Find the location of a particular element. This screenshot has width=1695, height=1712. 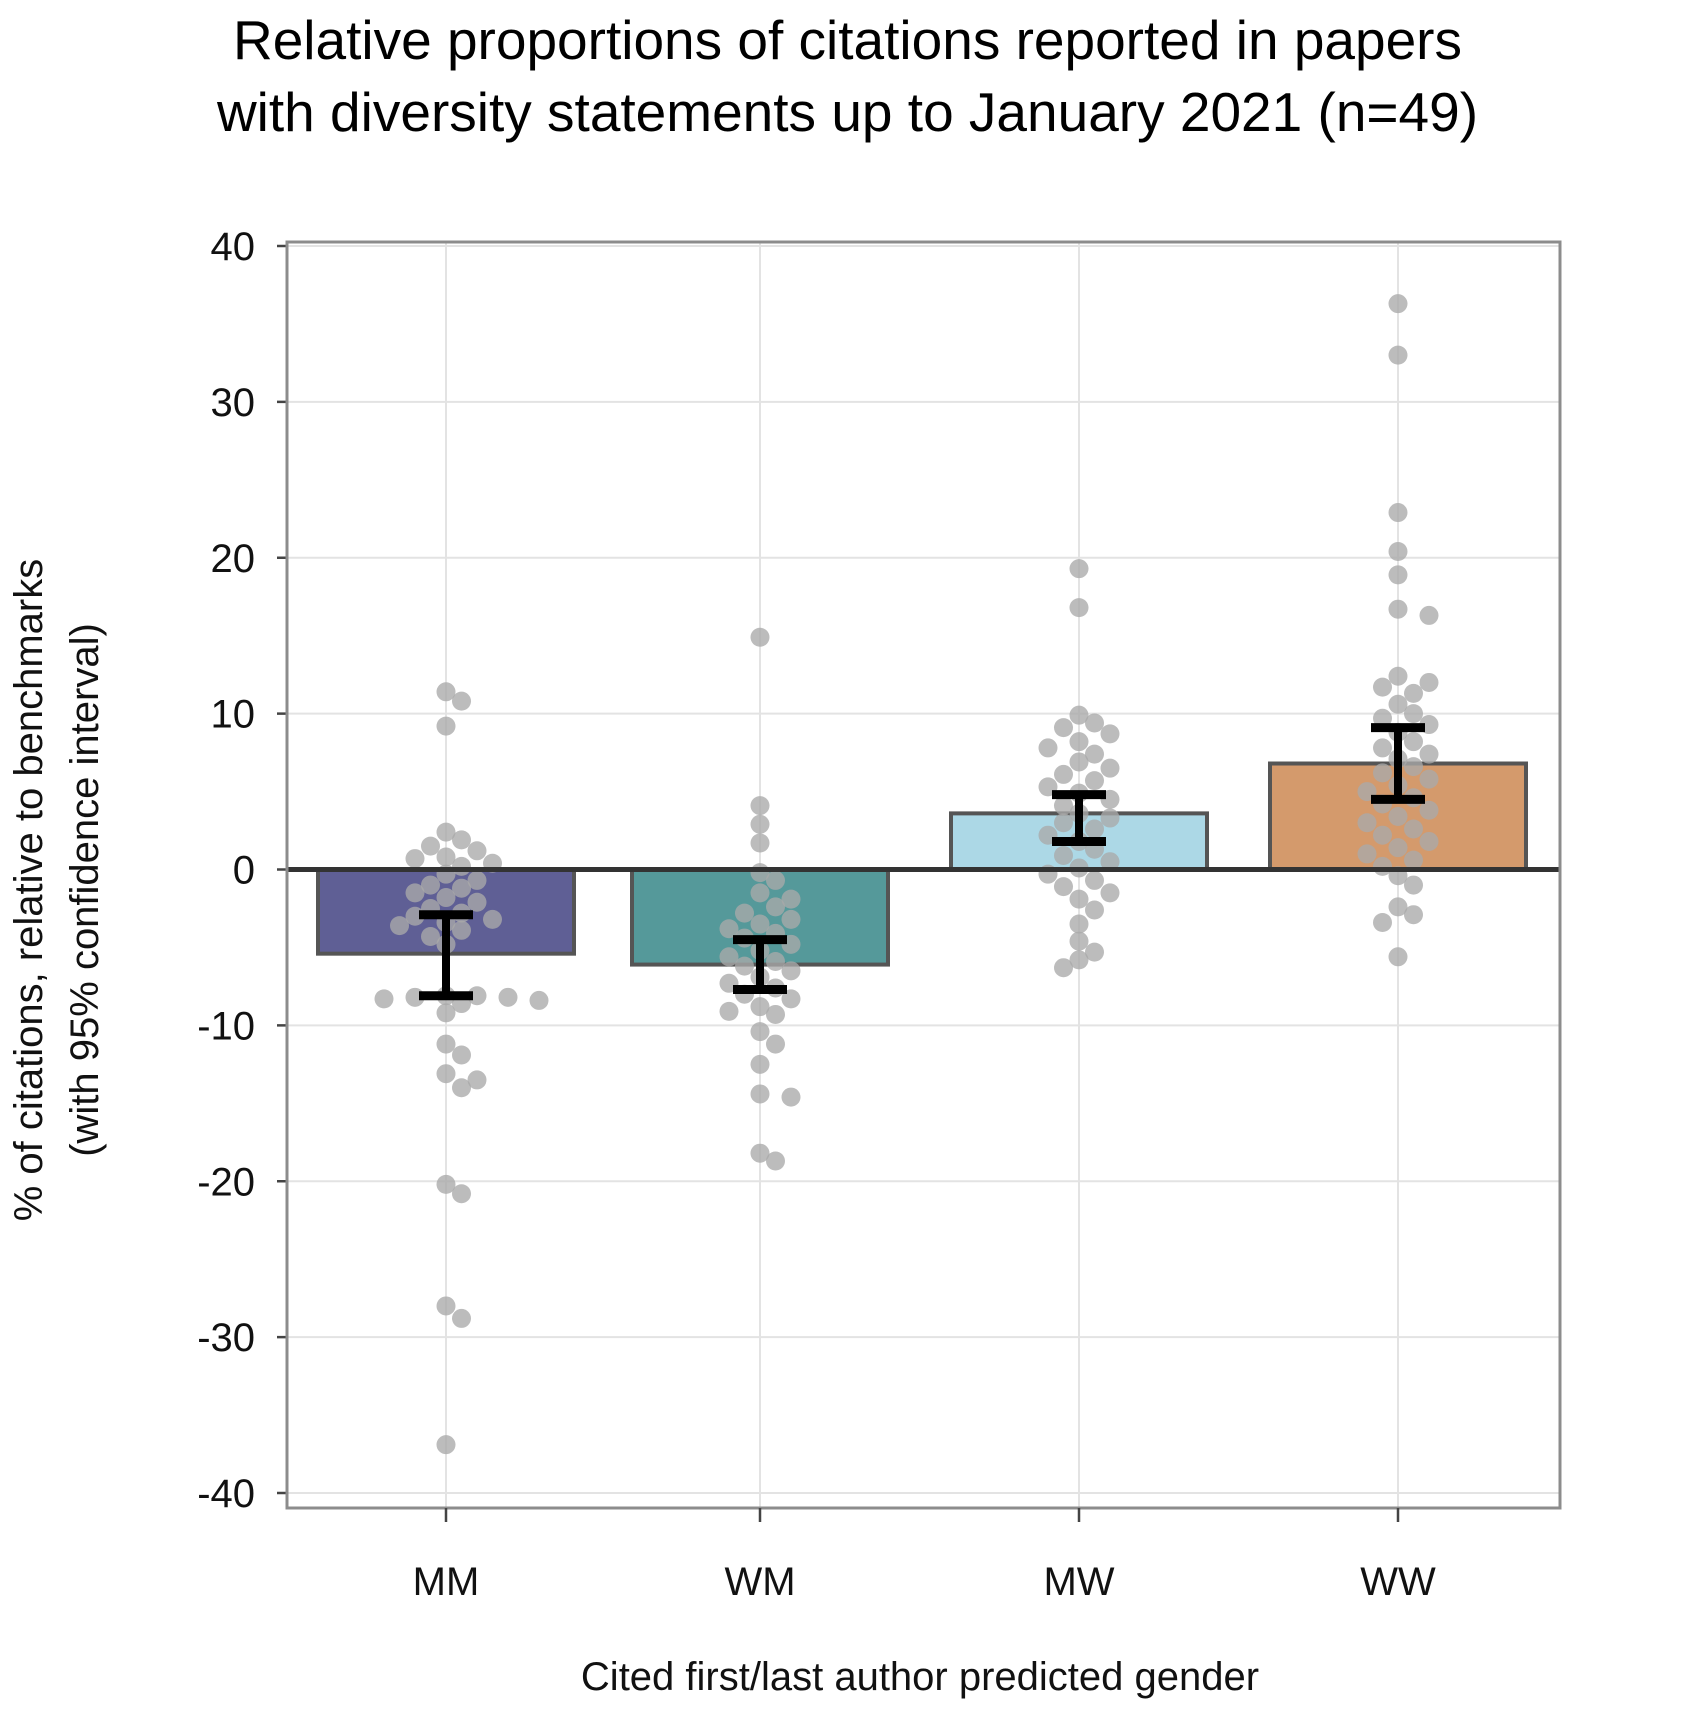

x-axis-title: Cited first/last author predicted gender is located at coordinates (920, 1677).